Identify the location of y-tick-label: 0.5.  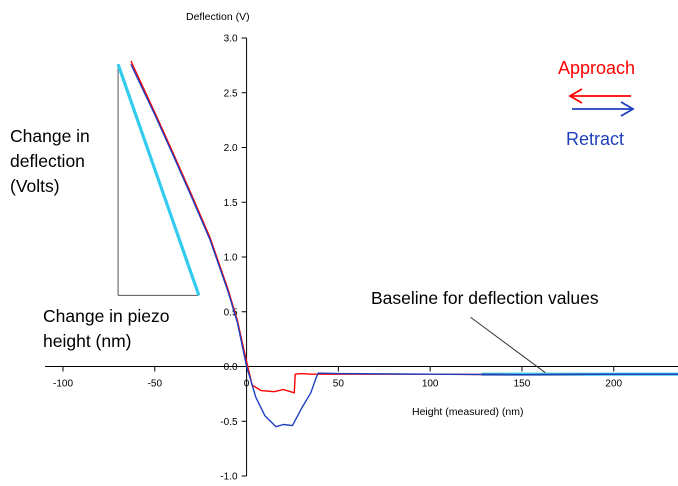
(231, 312).